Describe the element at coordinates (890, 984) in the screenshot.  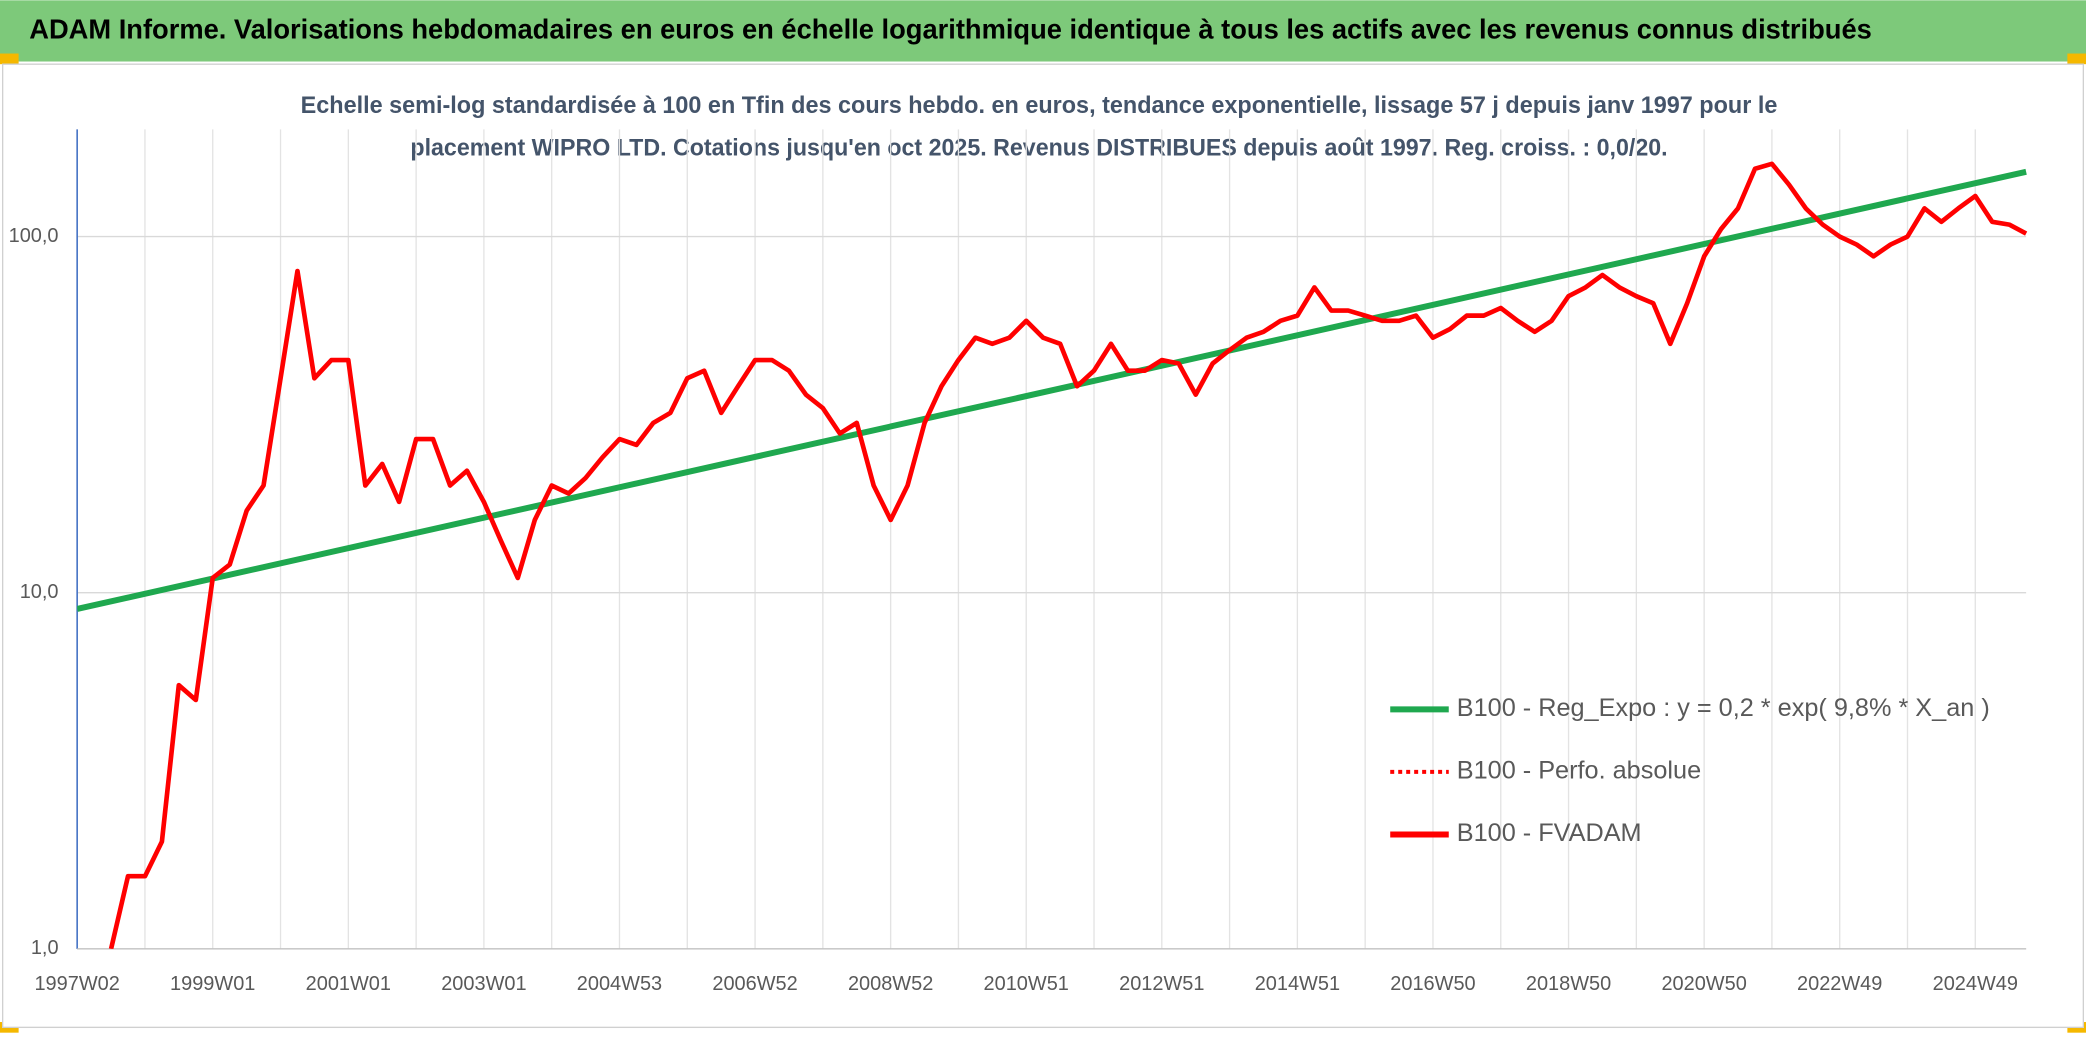
I see `x-tick-label: 2008W52` at that location.